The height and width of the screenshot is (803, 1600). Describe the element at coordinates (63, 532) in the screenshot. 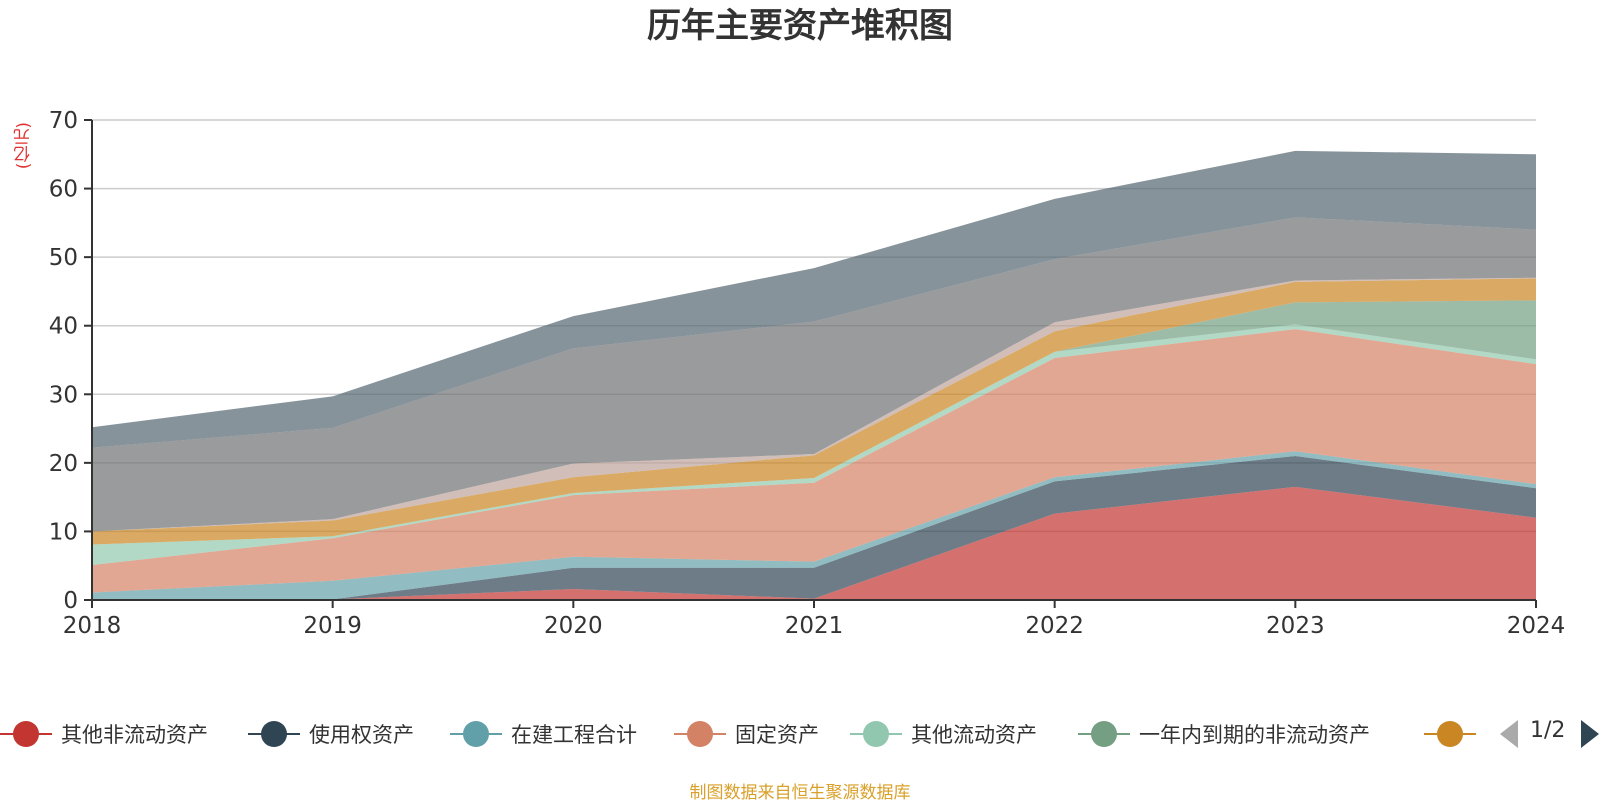

I see `y-tick-label: 10` at that location.